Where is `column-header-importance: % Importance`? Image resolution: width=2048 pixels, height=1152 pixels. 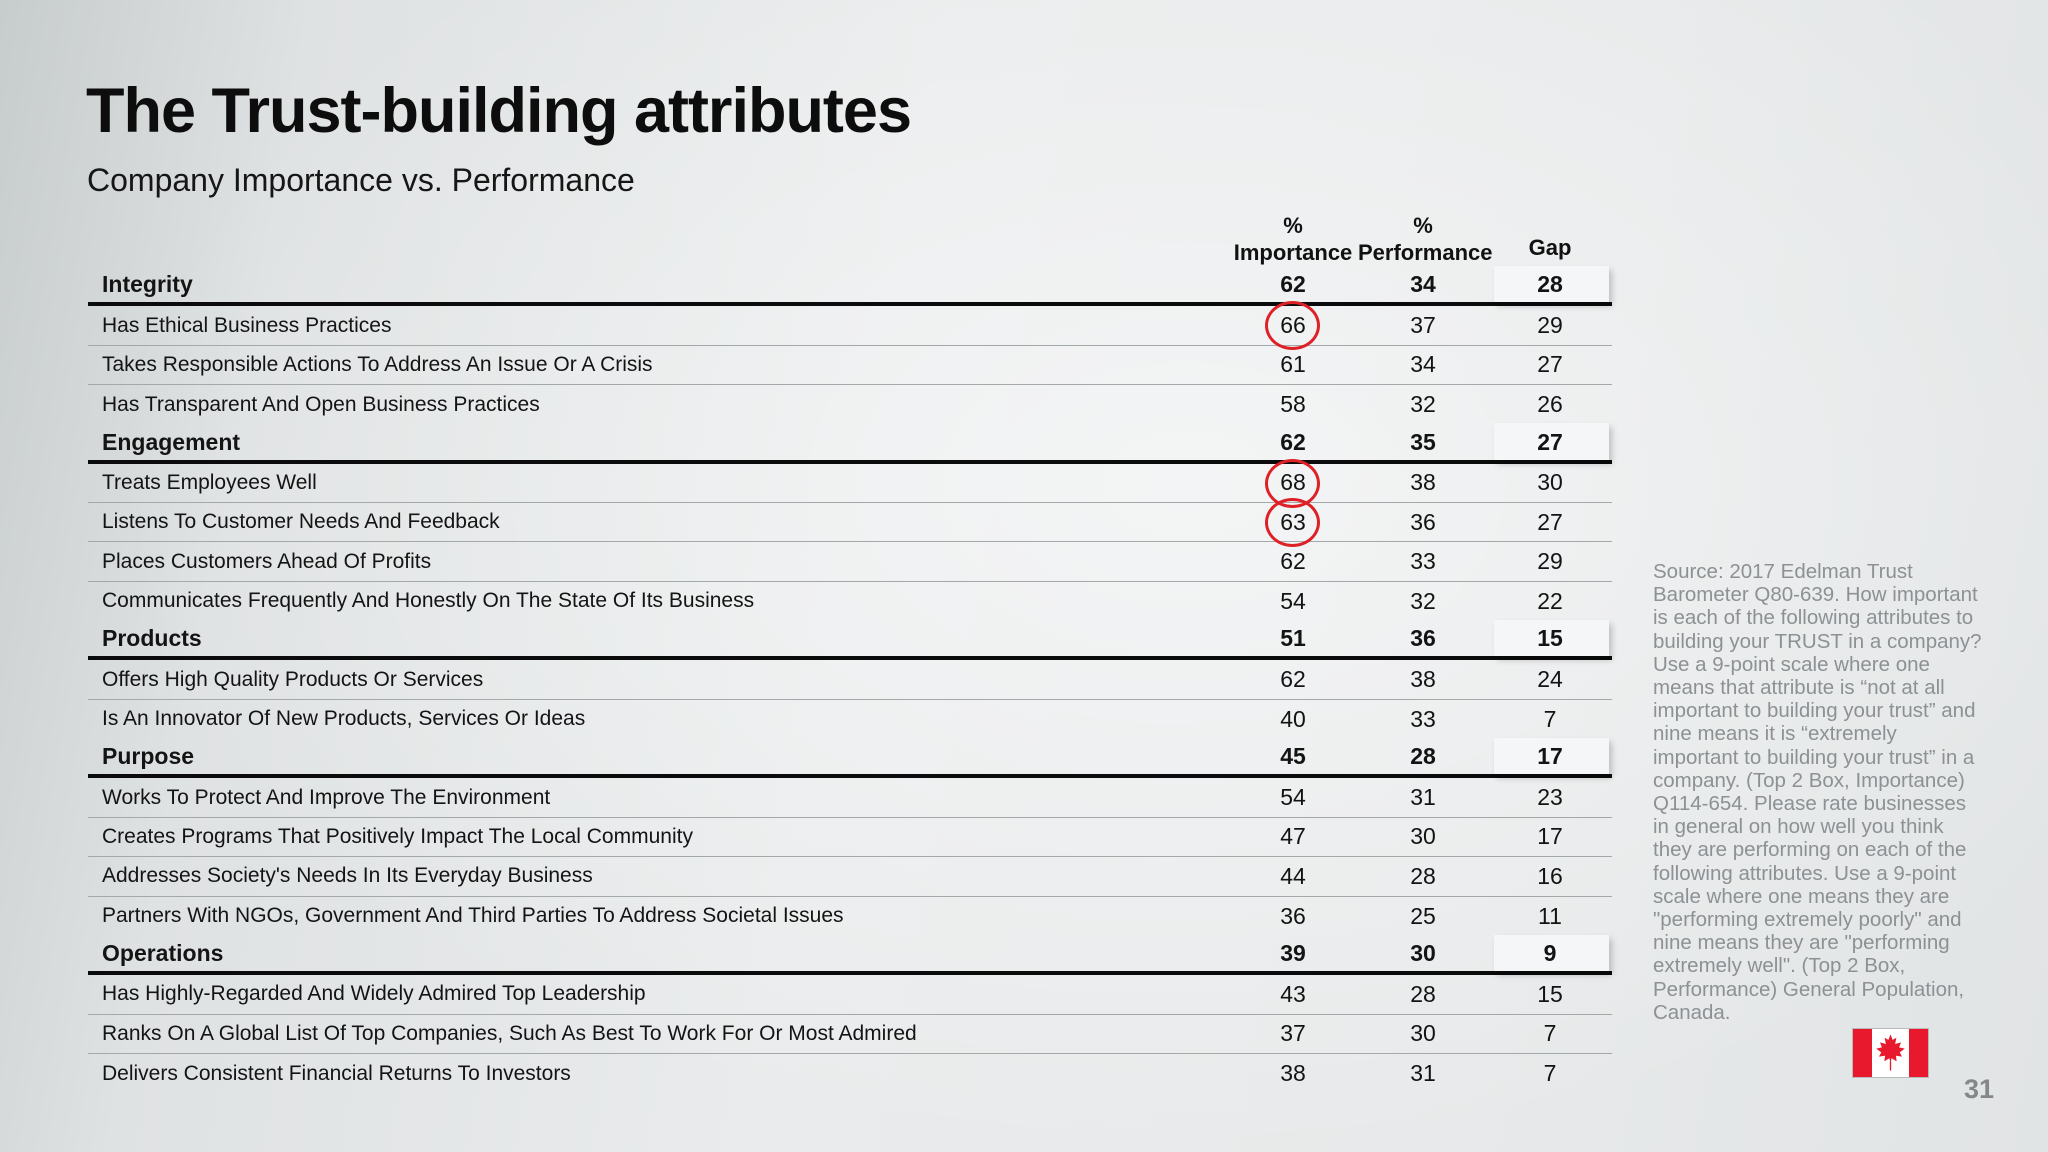
column-header-importance: % Importance is located at coordinates (1293, 239).